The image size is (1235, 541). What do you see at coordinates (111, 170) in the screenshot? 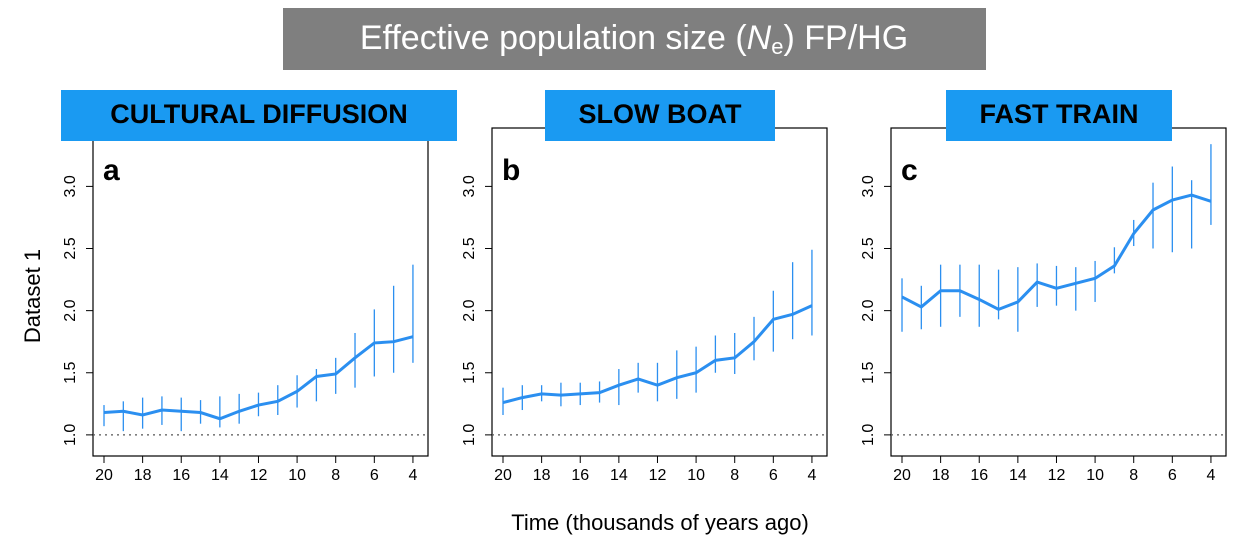
I see `panel-letter: a` at bounding box center [111, 170].